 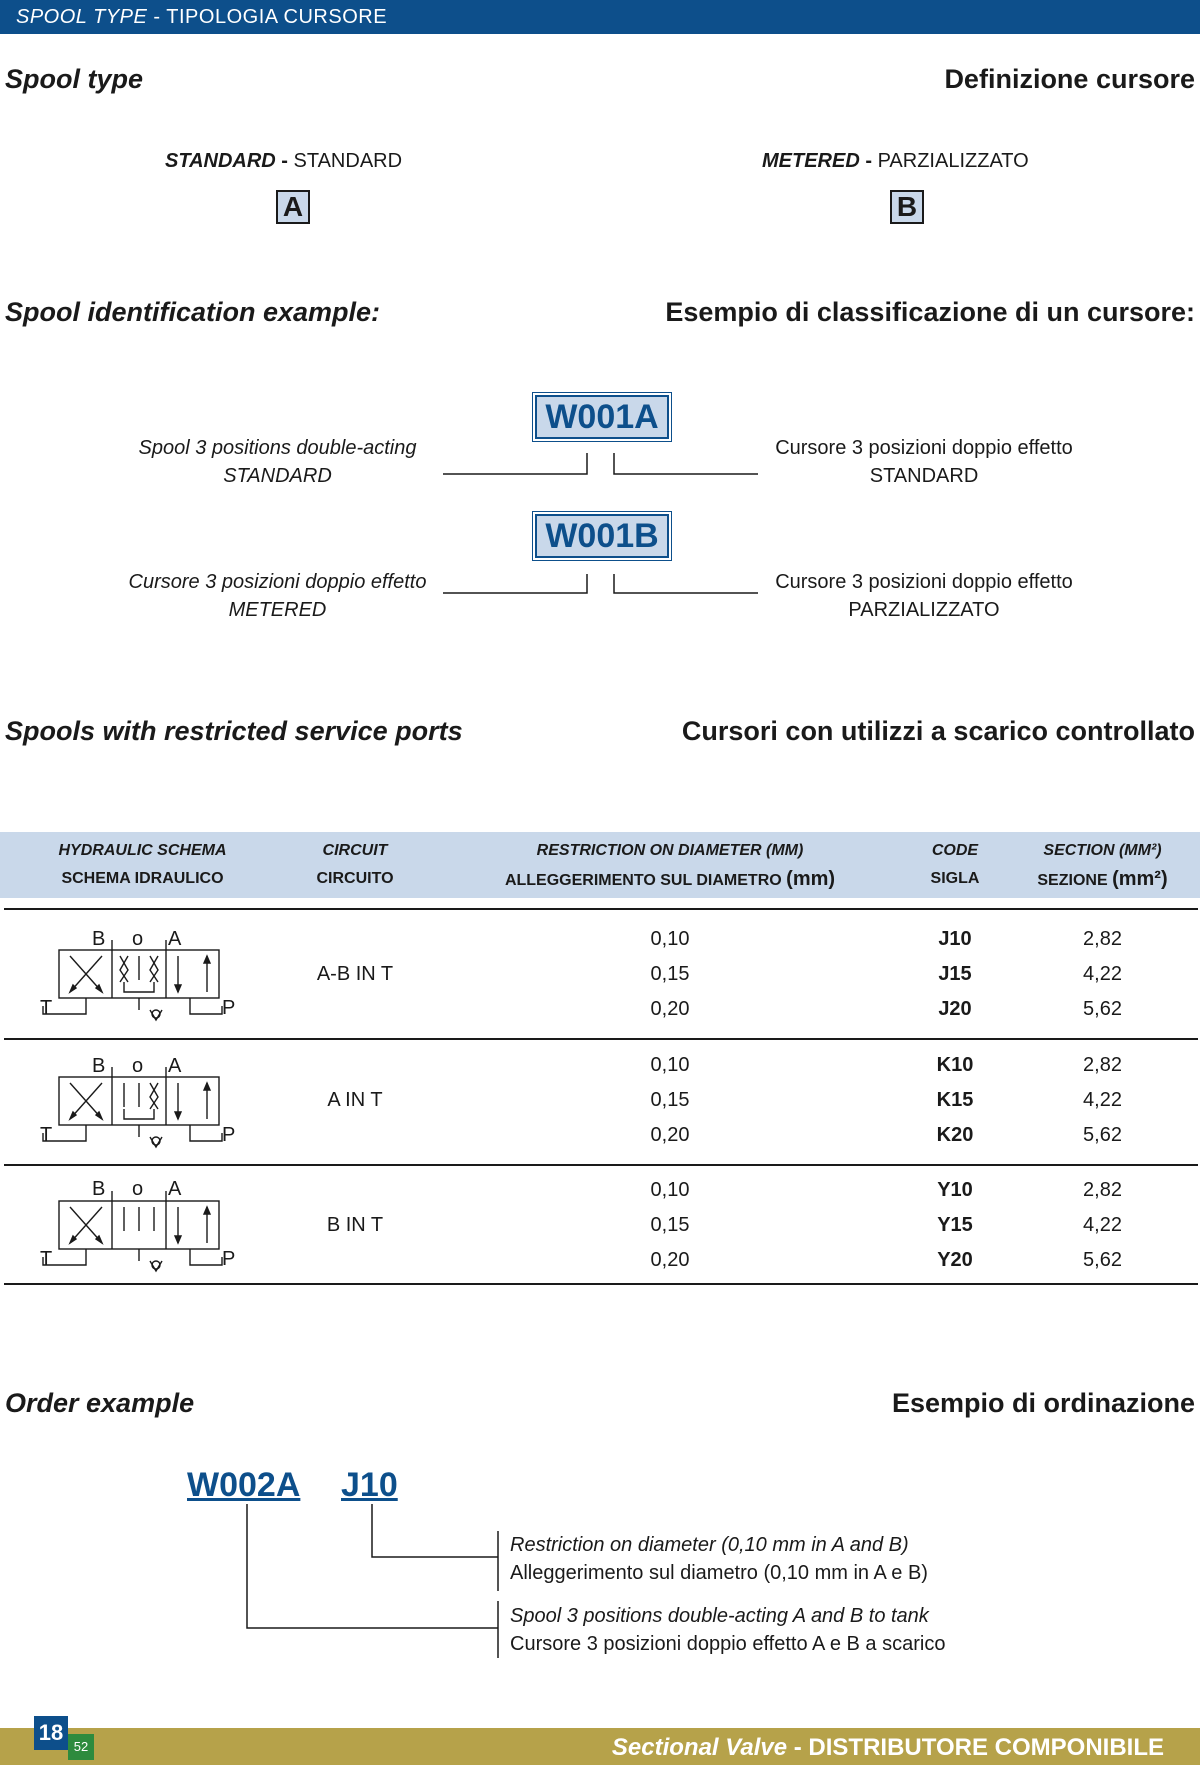 I want to click on section-title-it: TIPOLOGIA CURSORE, so click(x=277, y=17).